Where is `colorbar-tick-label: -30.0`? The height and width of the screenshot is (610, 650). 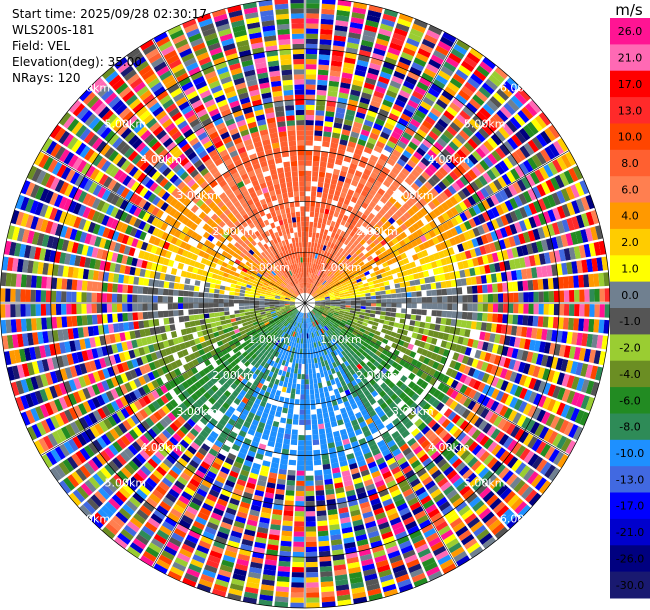
colorbar-tick-label: -30.0 is located at coordinates (630, 585).